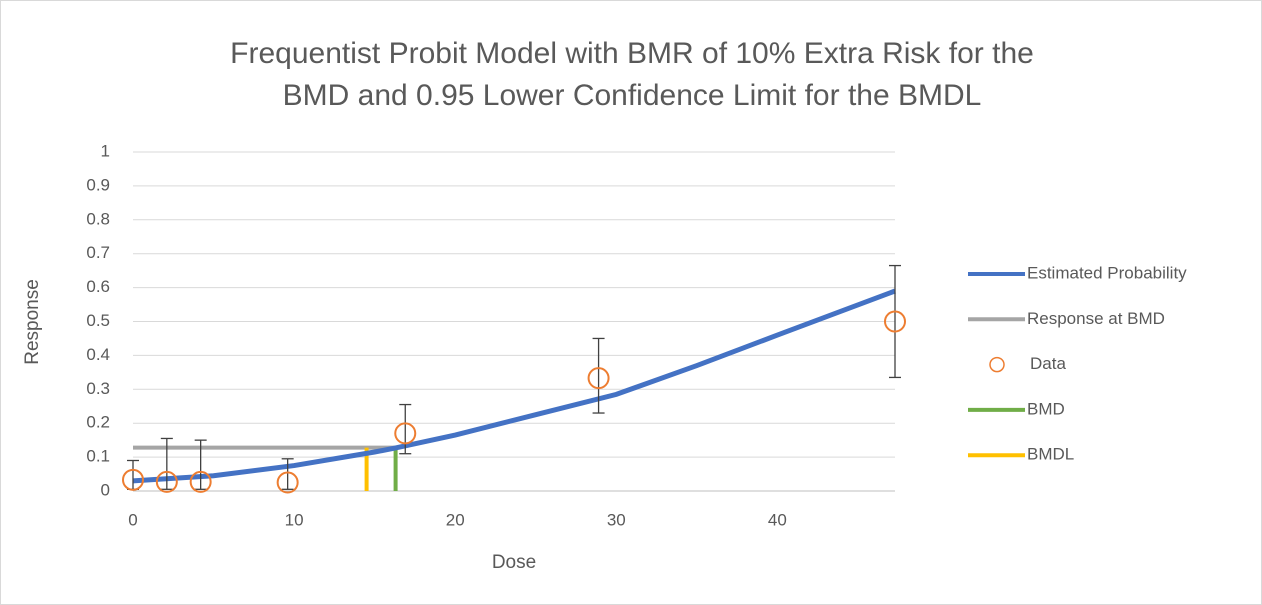 This screenshot has height=605, width=1262. Describe the element at coordinates (294, 519) in the screenshot. I see `x-tick-label: 10` at that location.